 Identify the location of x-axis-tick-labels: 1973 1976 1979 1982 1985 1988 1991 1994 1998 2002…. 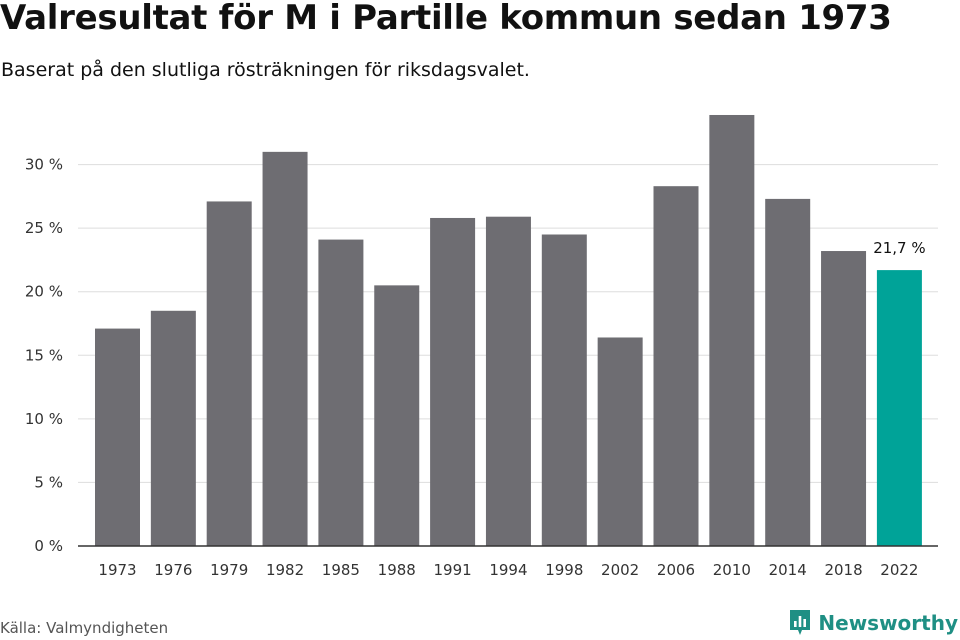
(508, 570).